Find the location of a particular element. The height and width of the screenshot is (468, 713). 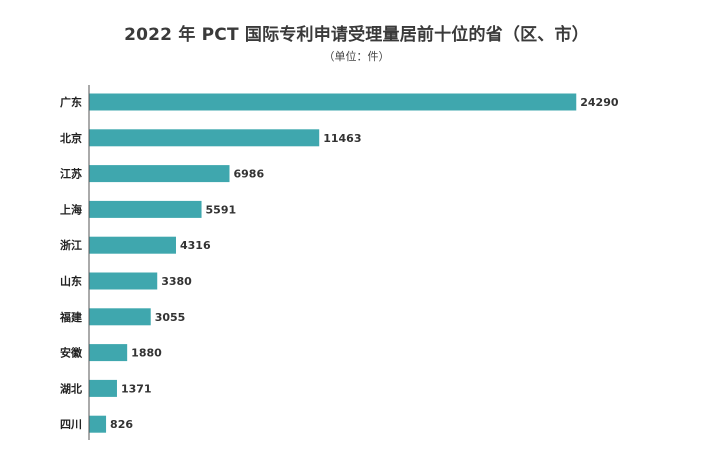

value-label: 1880 is located at coordinates (146, 353).